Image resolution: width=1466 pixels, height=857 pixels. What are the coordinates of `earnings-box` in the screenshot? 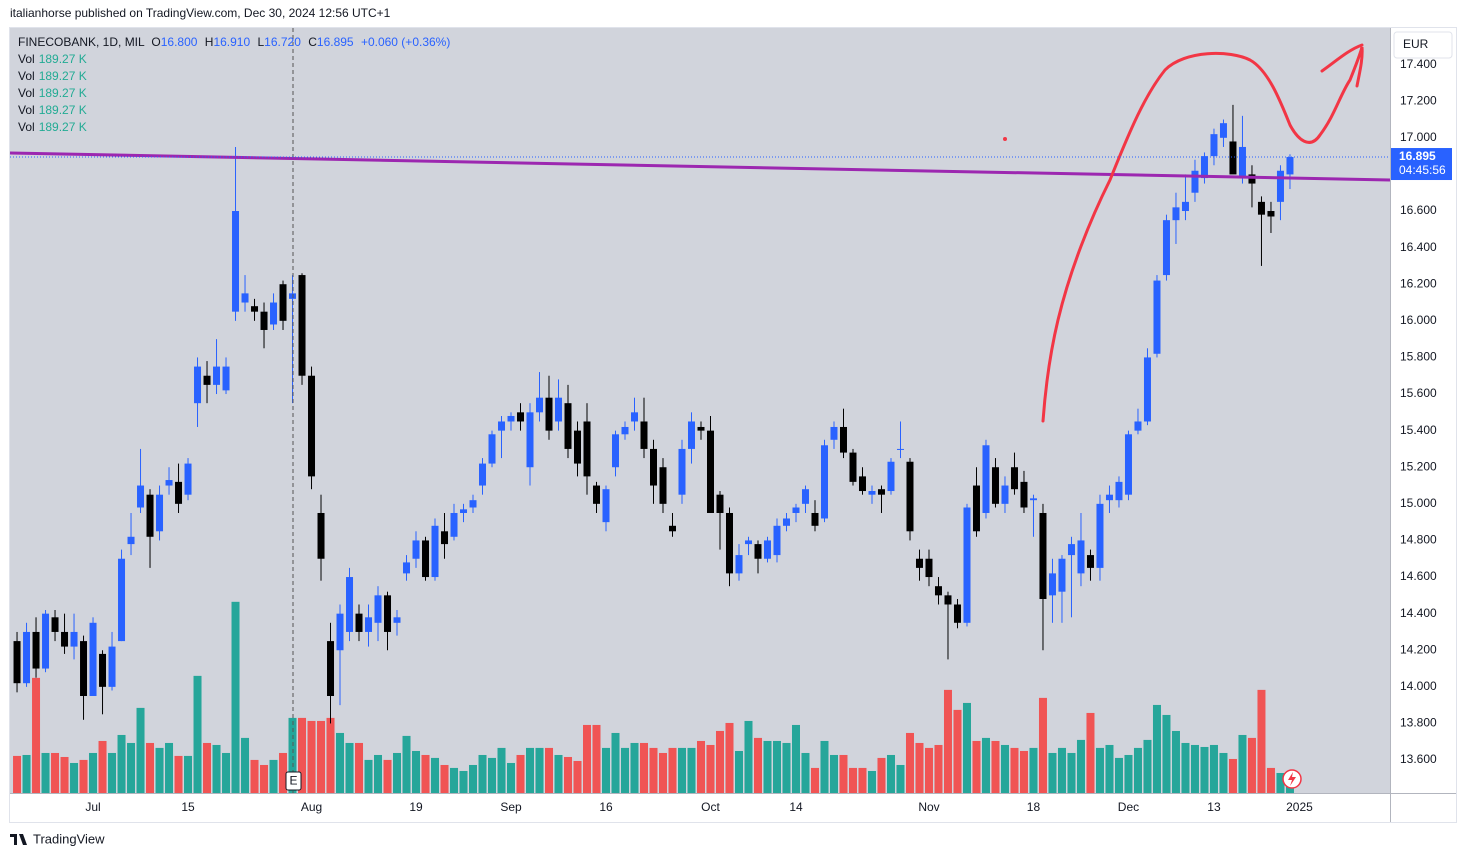 It's located at (293, 781).